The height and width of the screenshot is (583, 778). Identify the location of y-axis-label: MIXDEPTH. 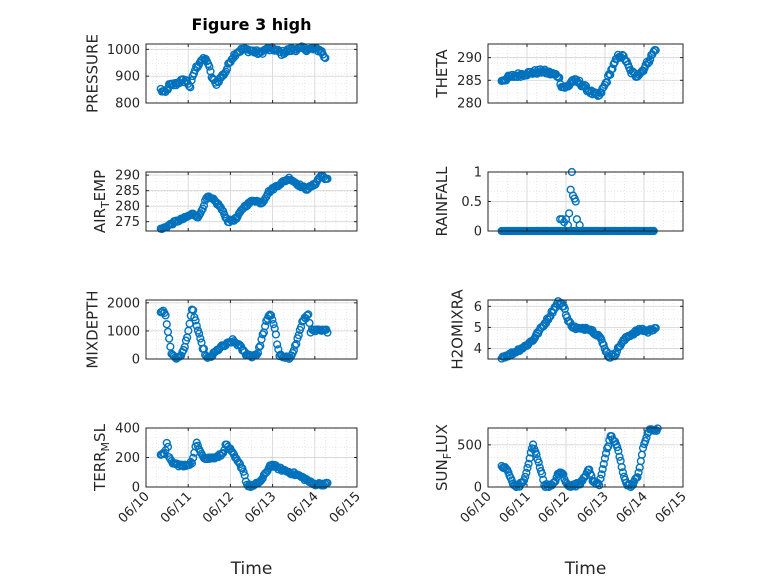
(93, 329).